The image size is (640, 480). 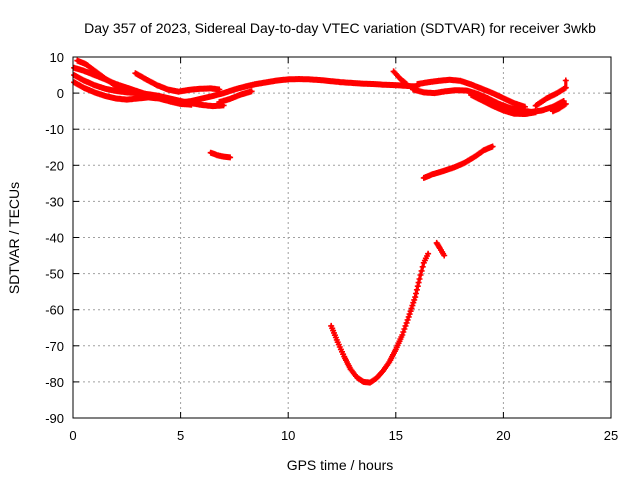 I want to click on x-tick-label: 10, so click(x=288, y=435).